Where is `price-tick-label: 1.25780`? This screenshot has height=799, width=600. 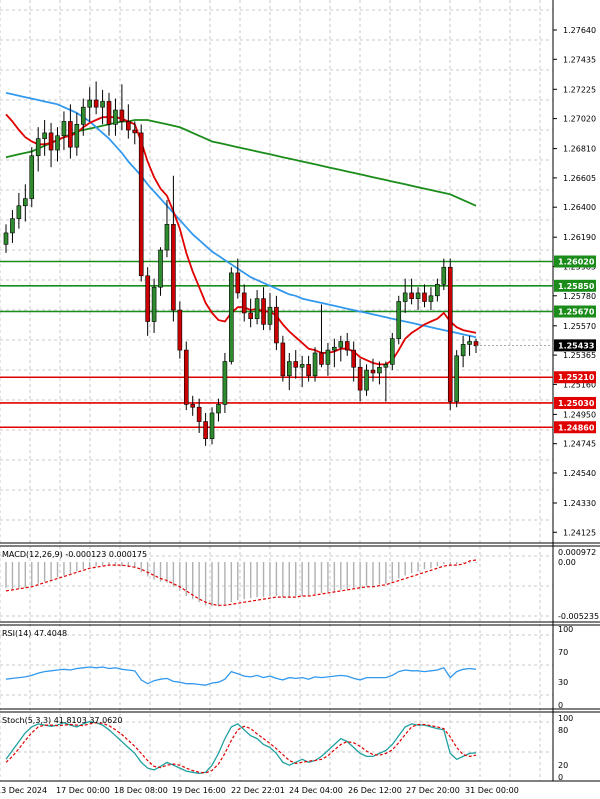 price-tick-label: 1.25780 is located at coordinates (579, 296).